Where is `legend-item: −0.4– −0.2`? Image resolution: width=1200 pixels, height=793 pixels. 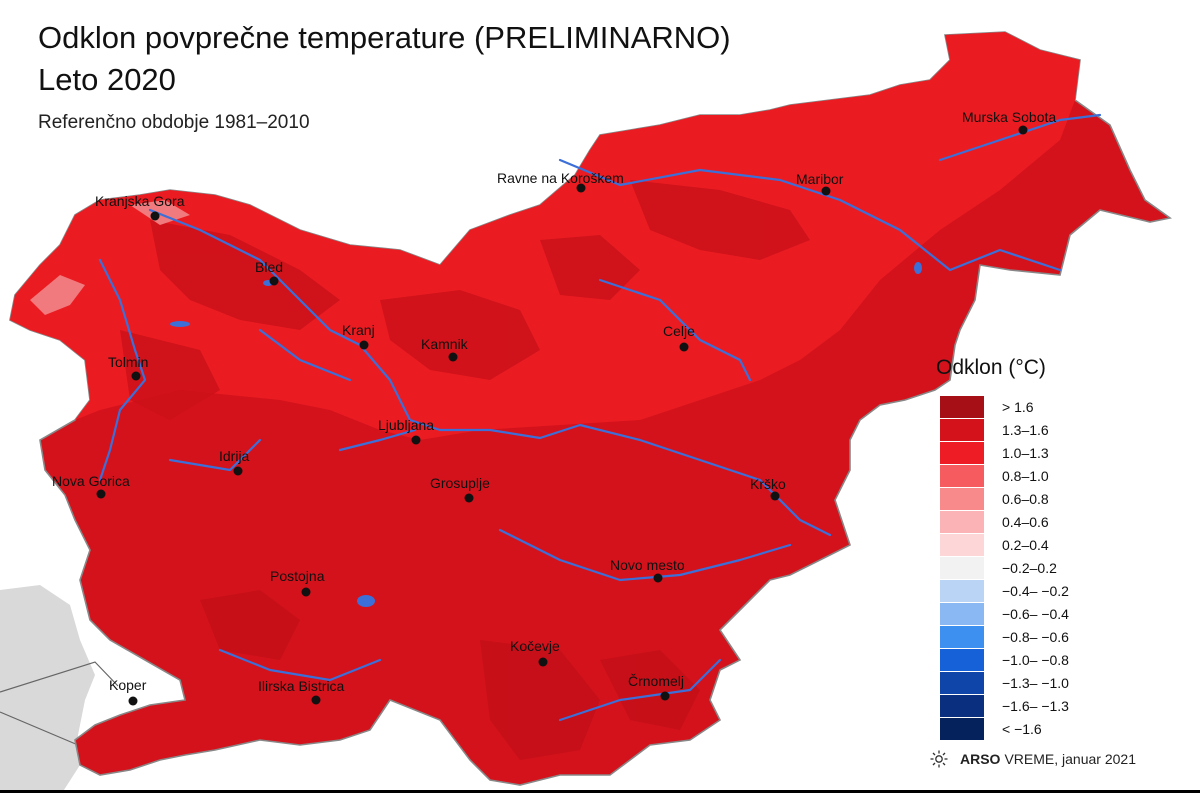
legend-item: −0.4– −0.2 is located at coordinates (1004, 591).